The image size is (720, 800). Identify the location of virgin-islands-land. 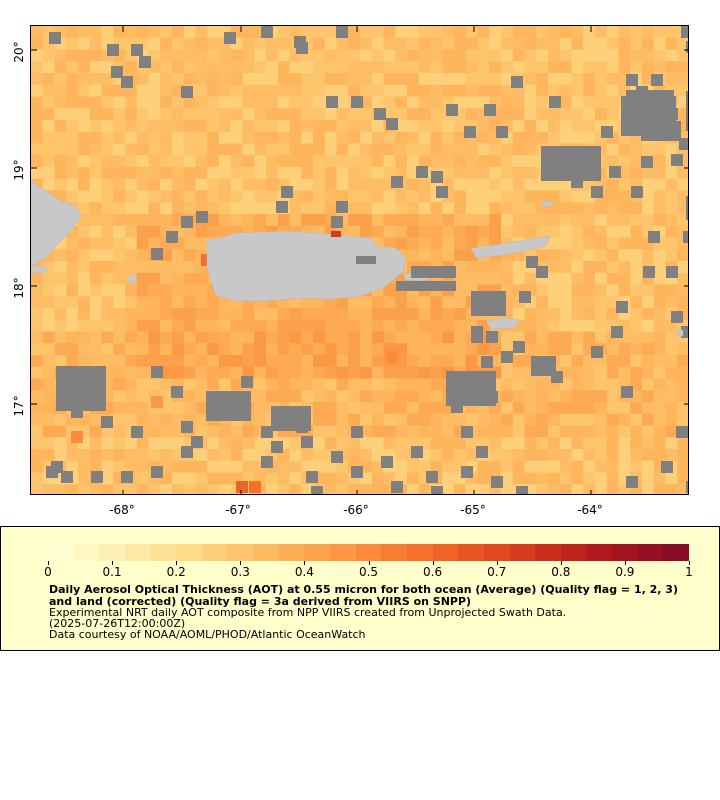
(511, 247).